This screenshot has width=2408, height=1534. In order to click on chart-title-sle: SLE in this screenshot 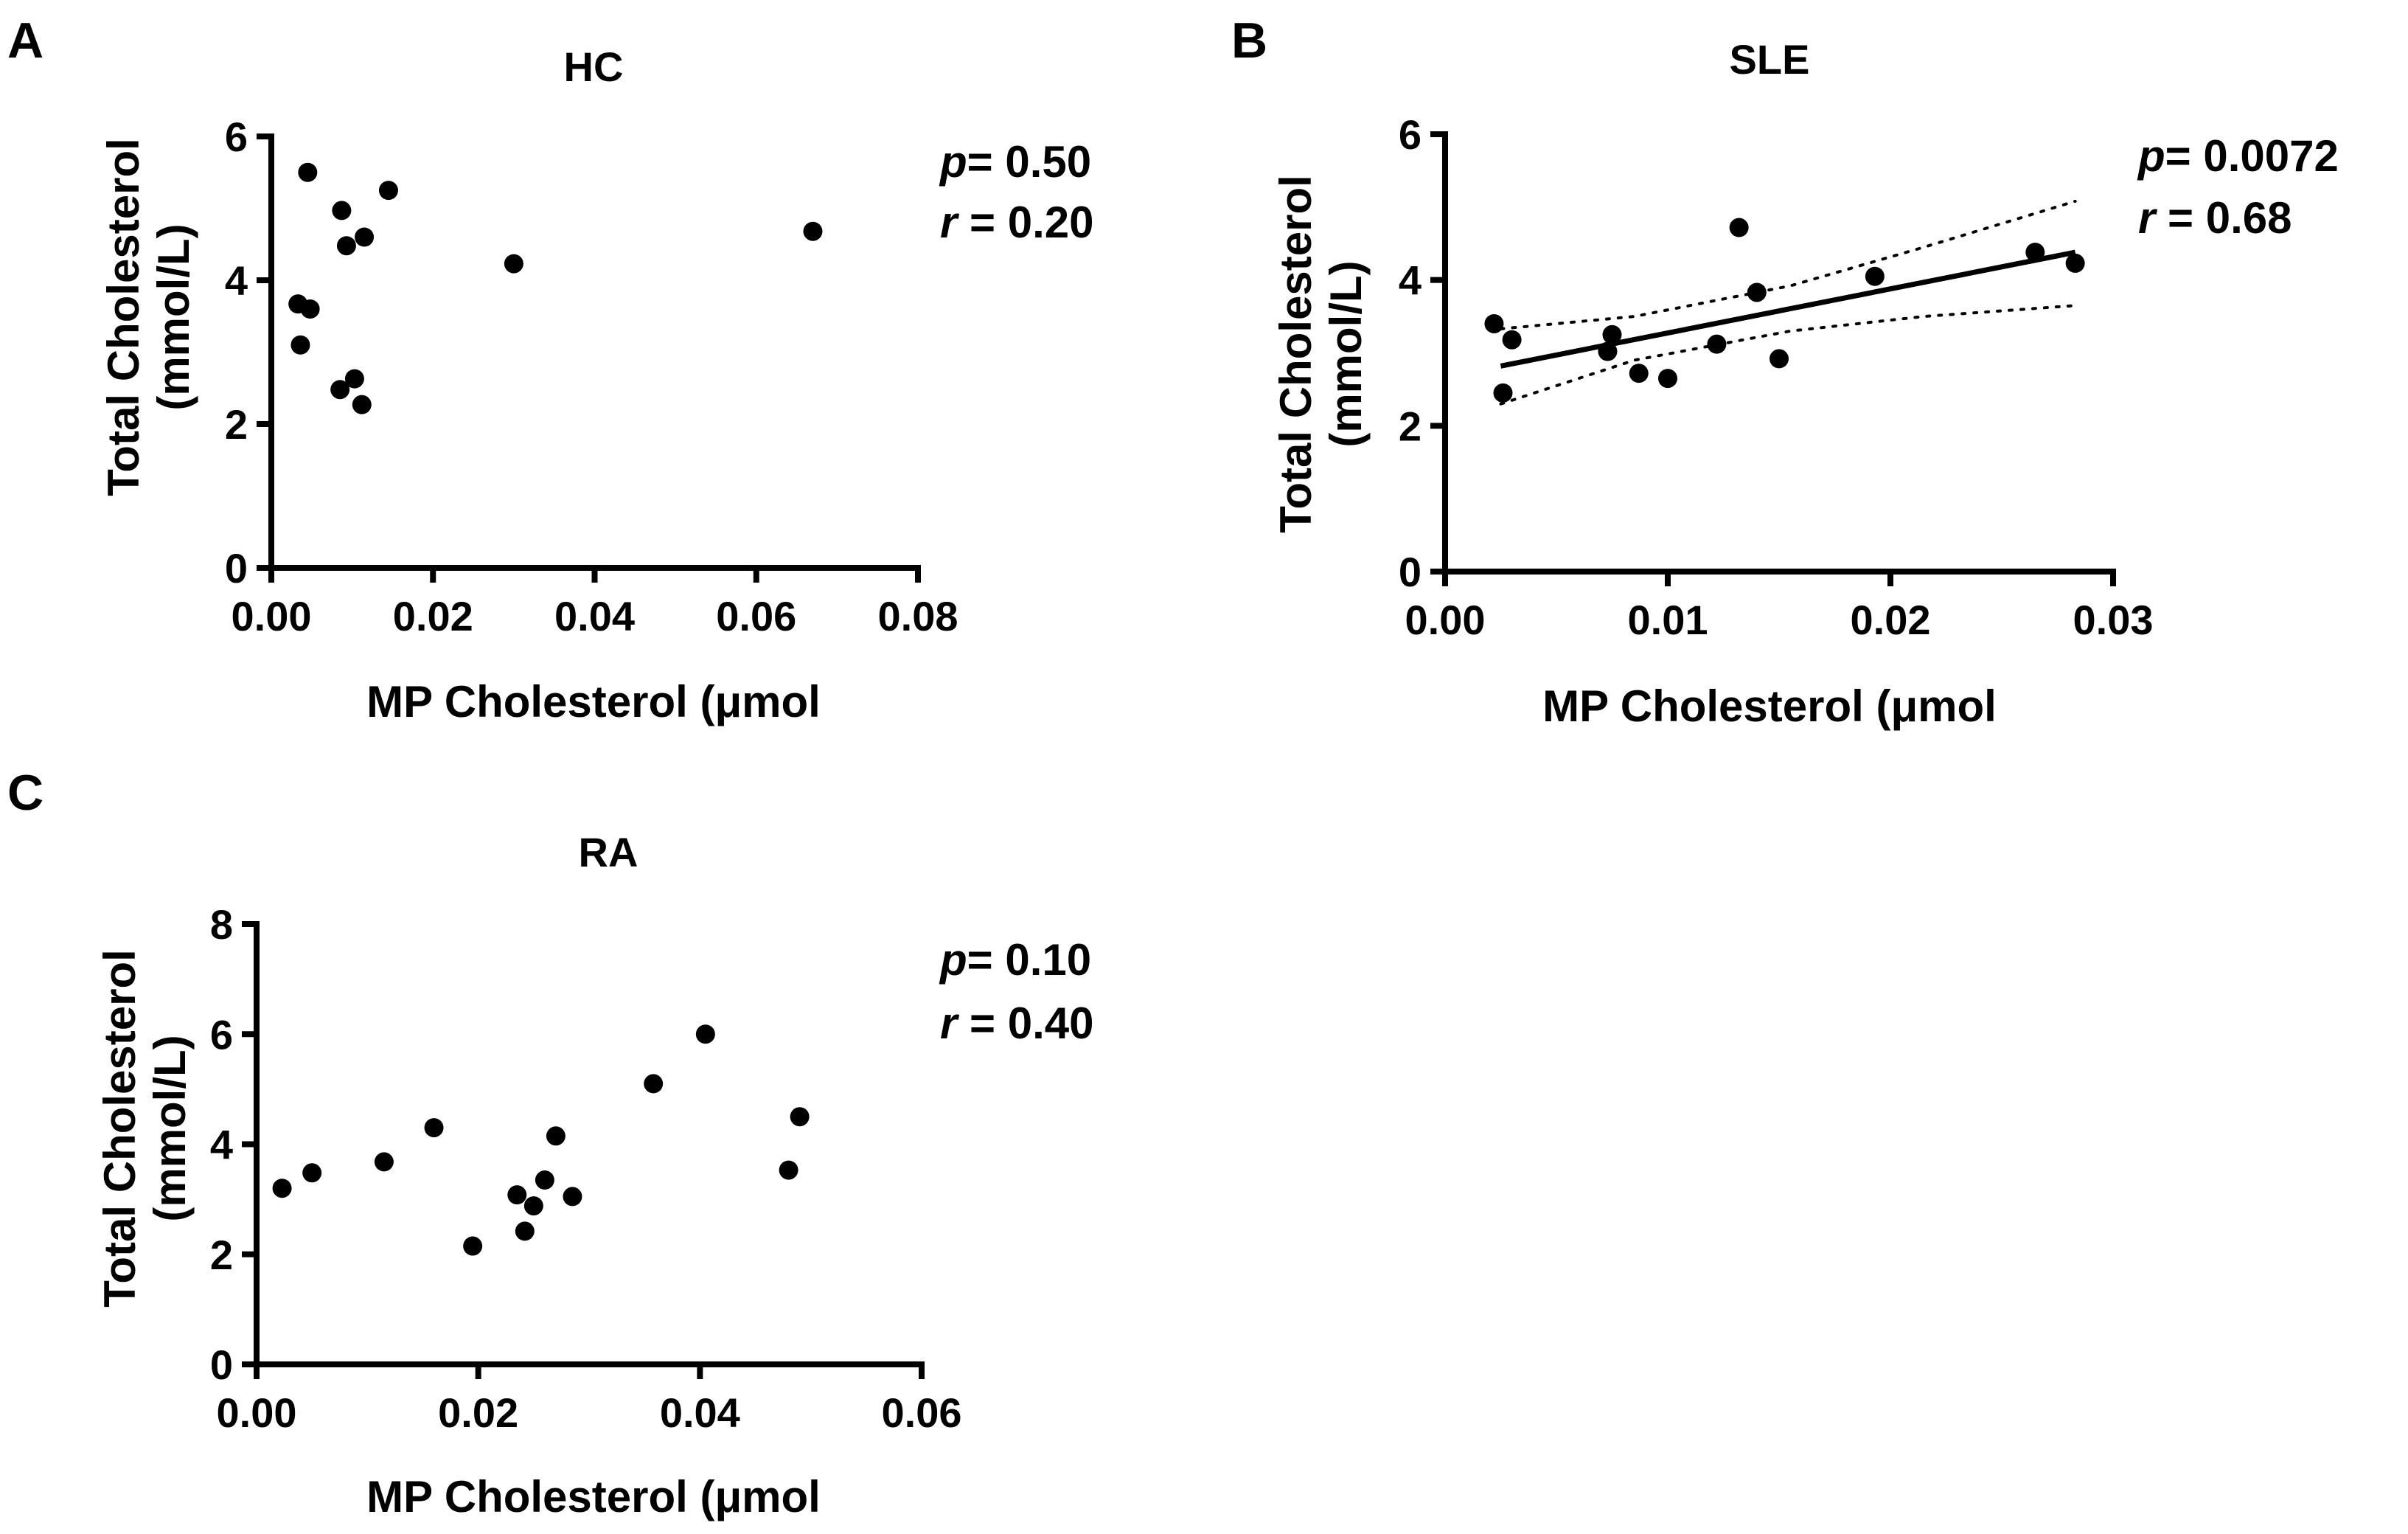, I will do `click(1770, 59)`.